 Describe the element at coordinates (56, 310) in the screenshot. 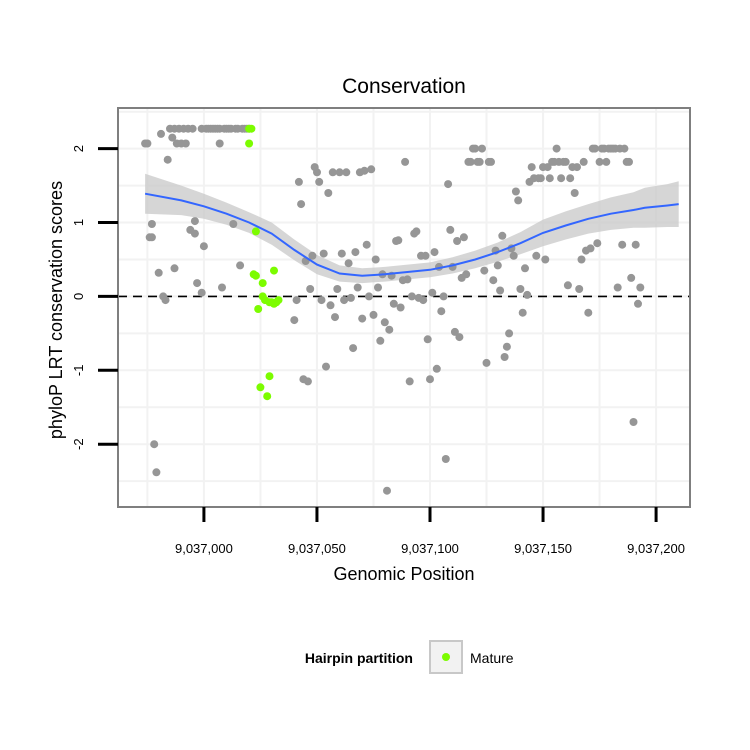

I see `y-axis-label: phyloP LRT conservation scores` at that location.